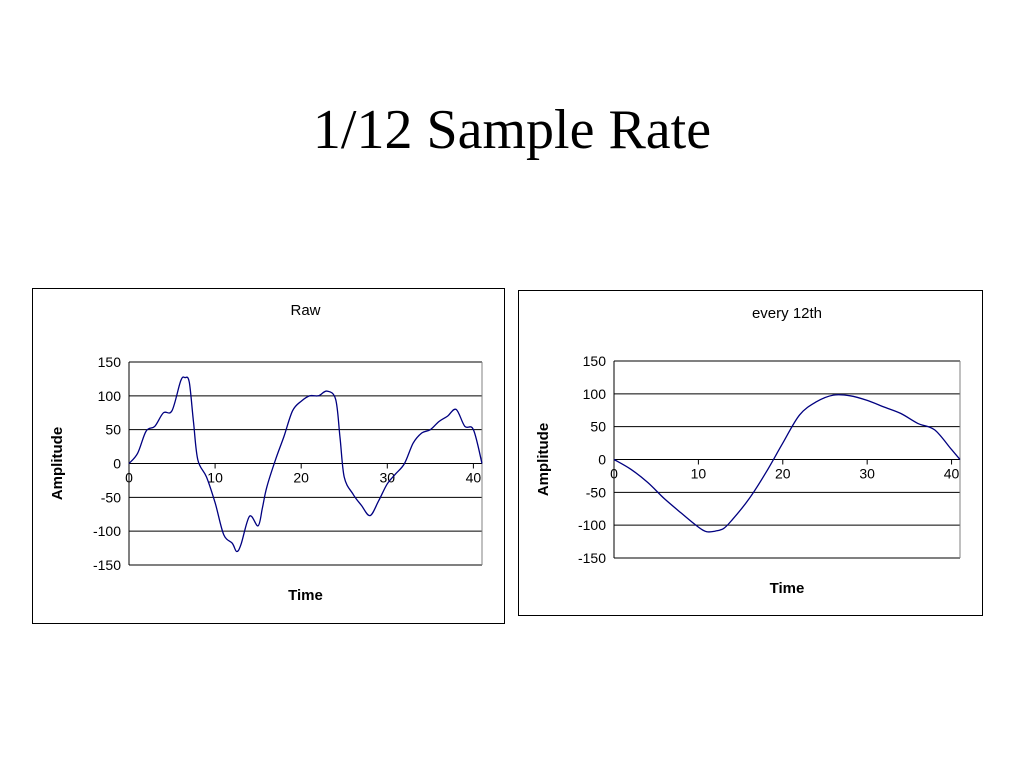  Describe the element at coordinates (301, 478) in the screenshot. I see `raw-x-tick-label: 20` at that location.